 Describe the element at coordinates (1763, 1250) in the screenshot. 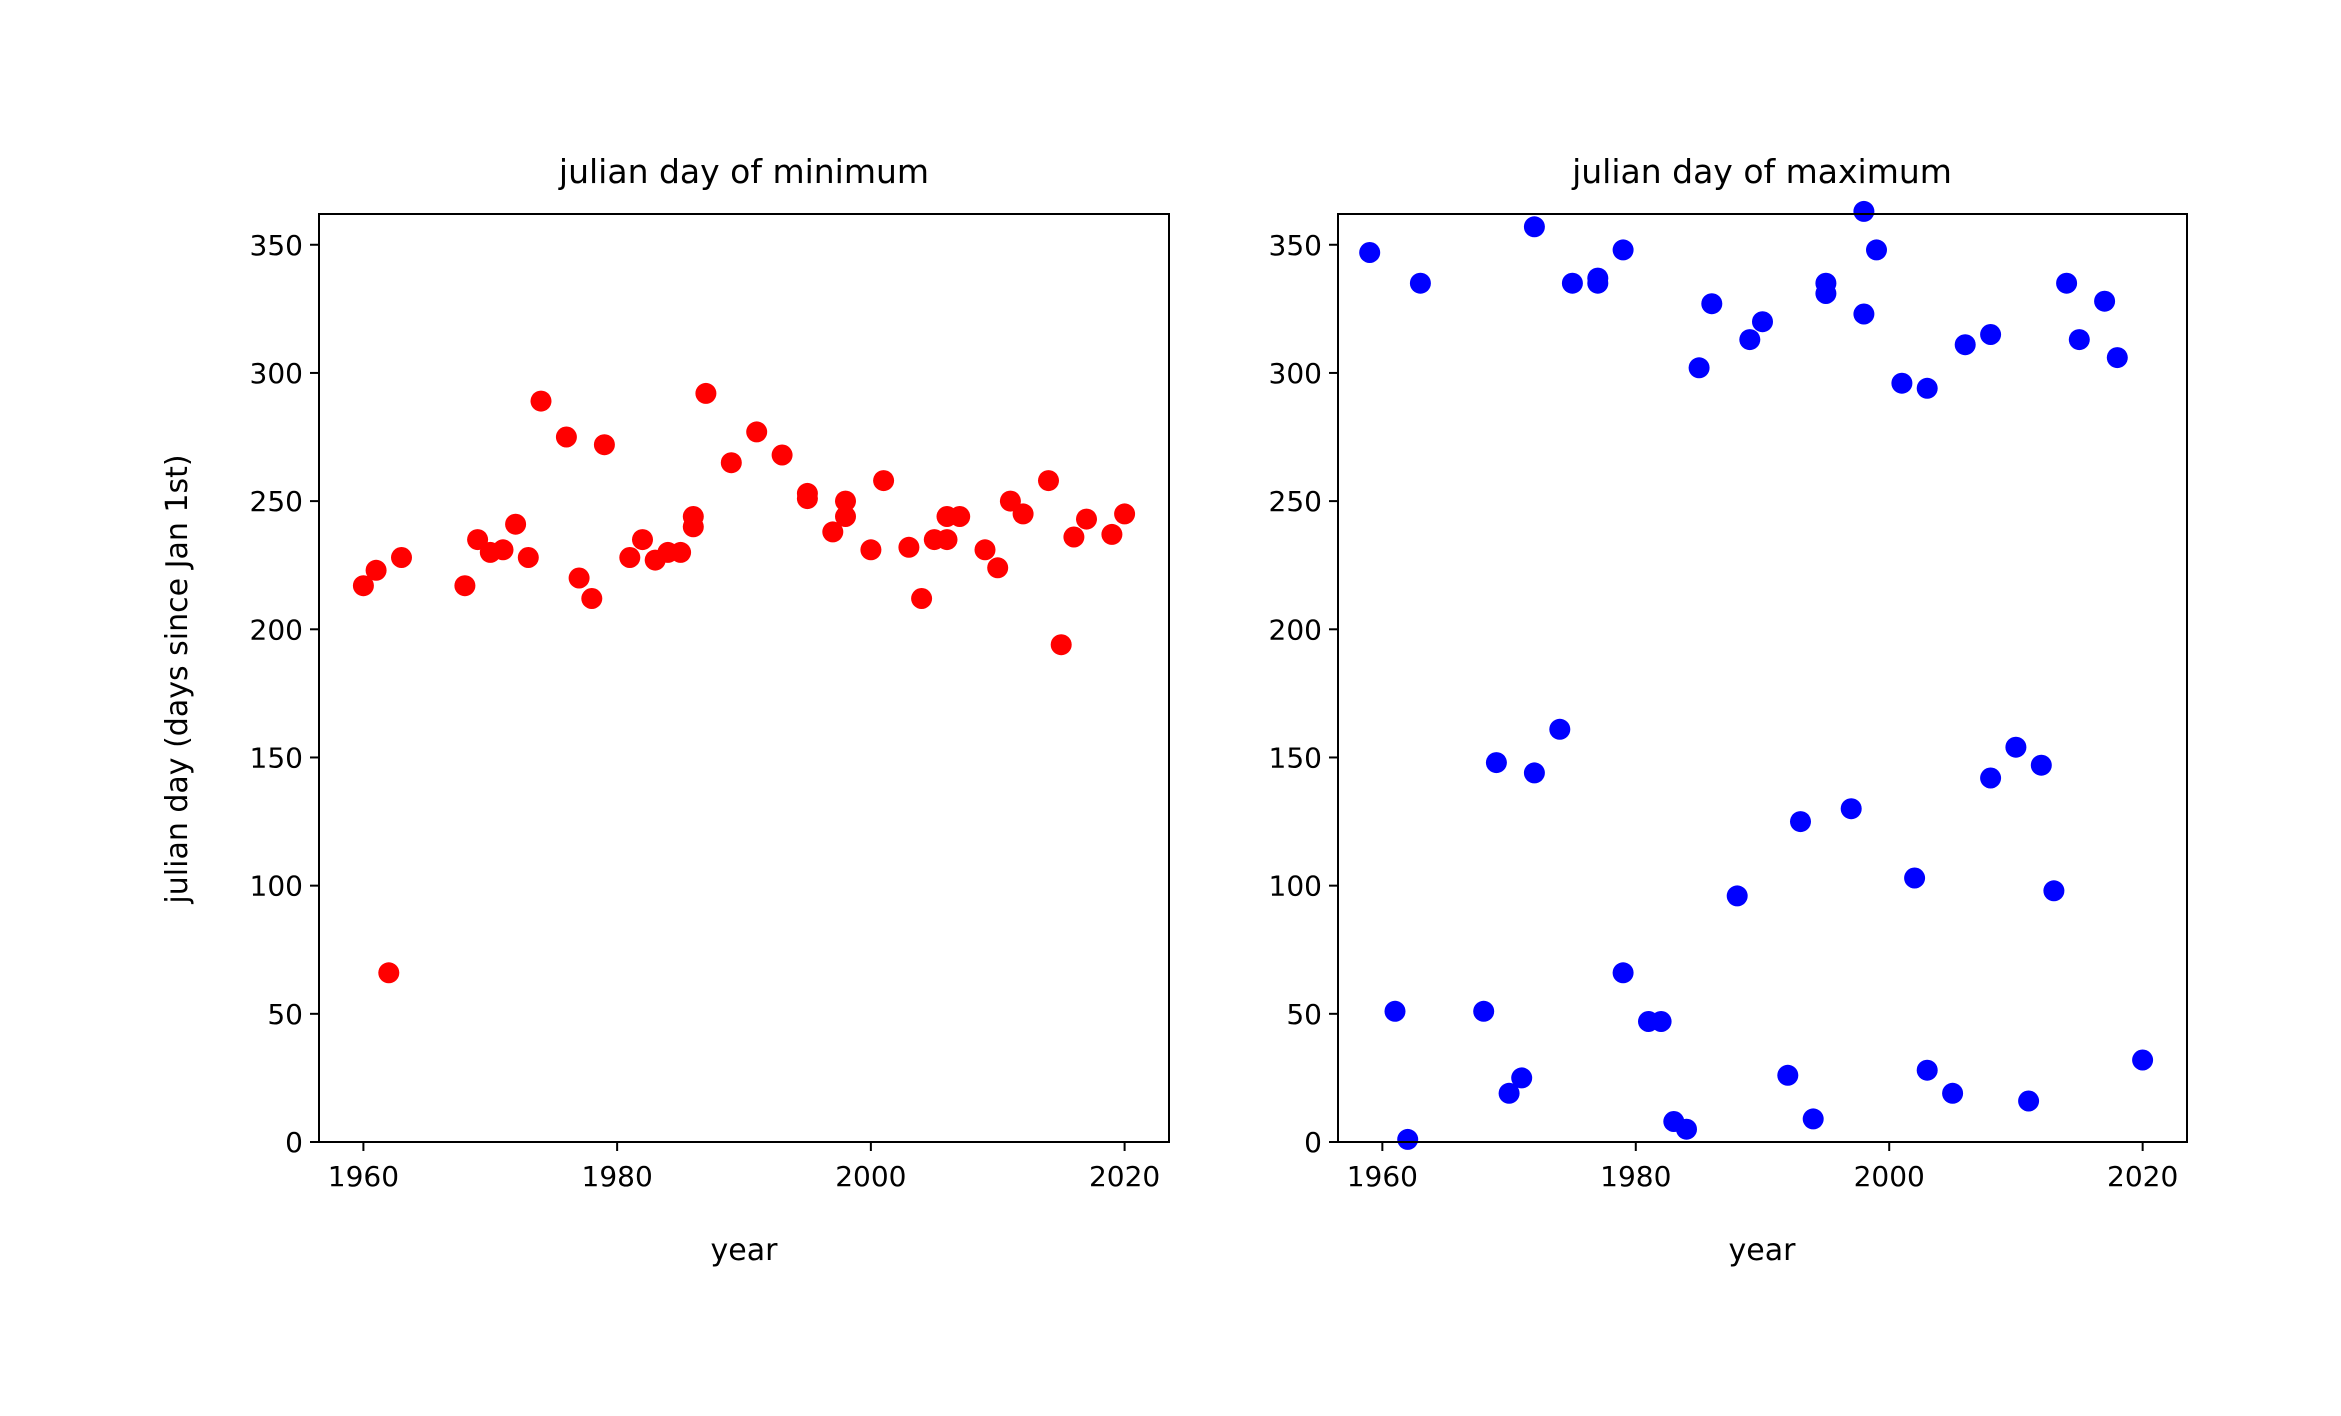

I see `maximum-x-axis-label: year` at that location.